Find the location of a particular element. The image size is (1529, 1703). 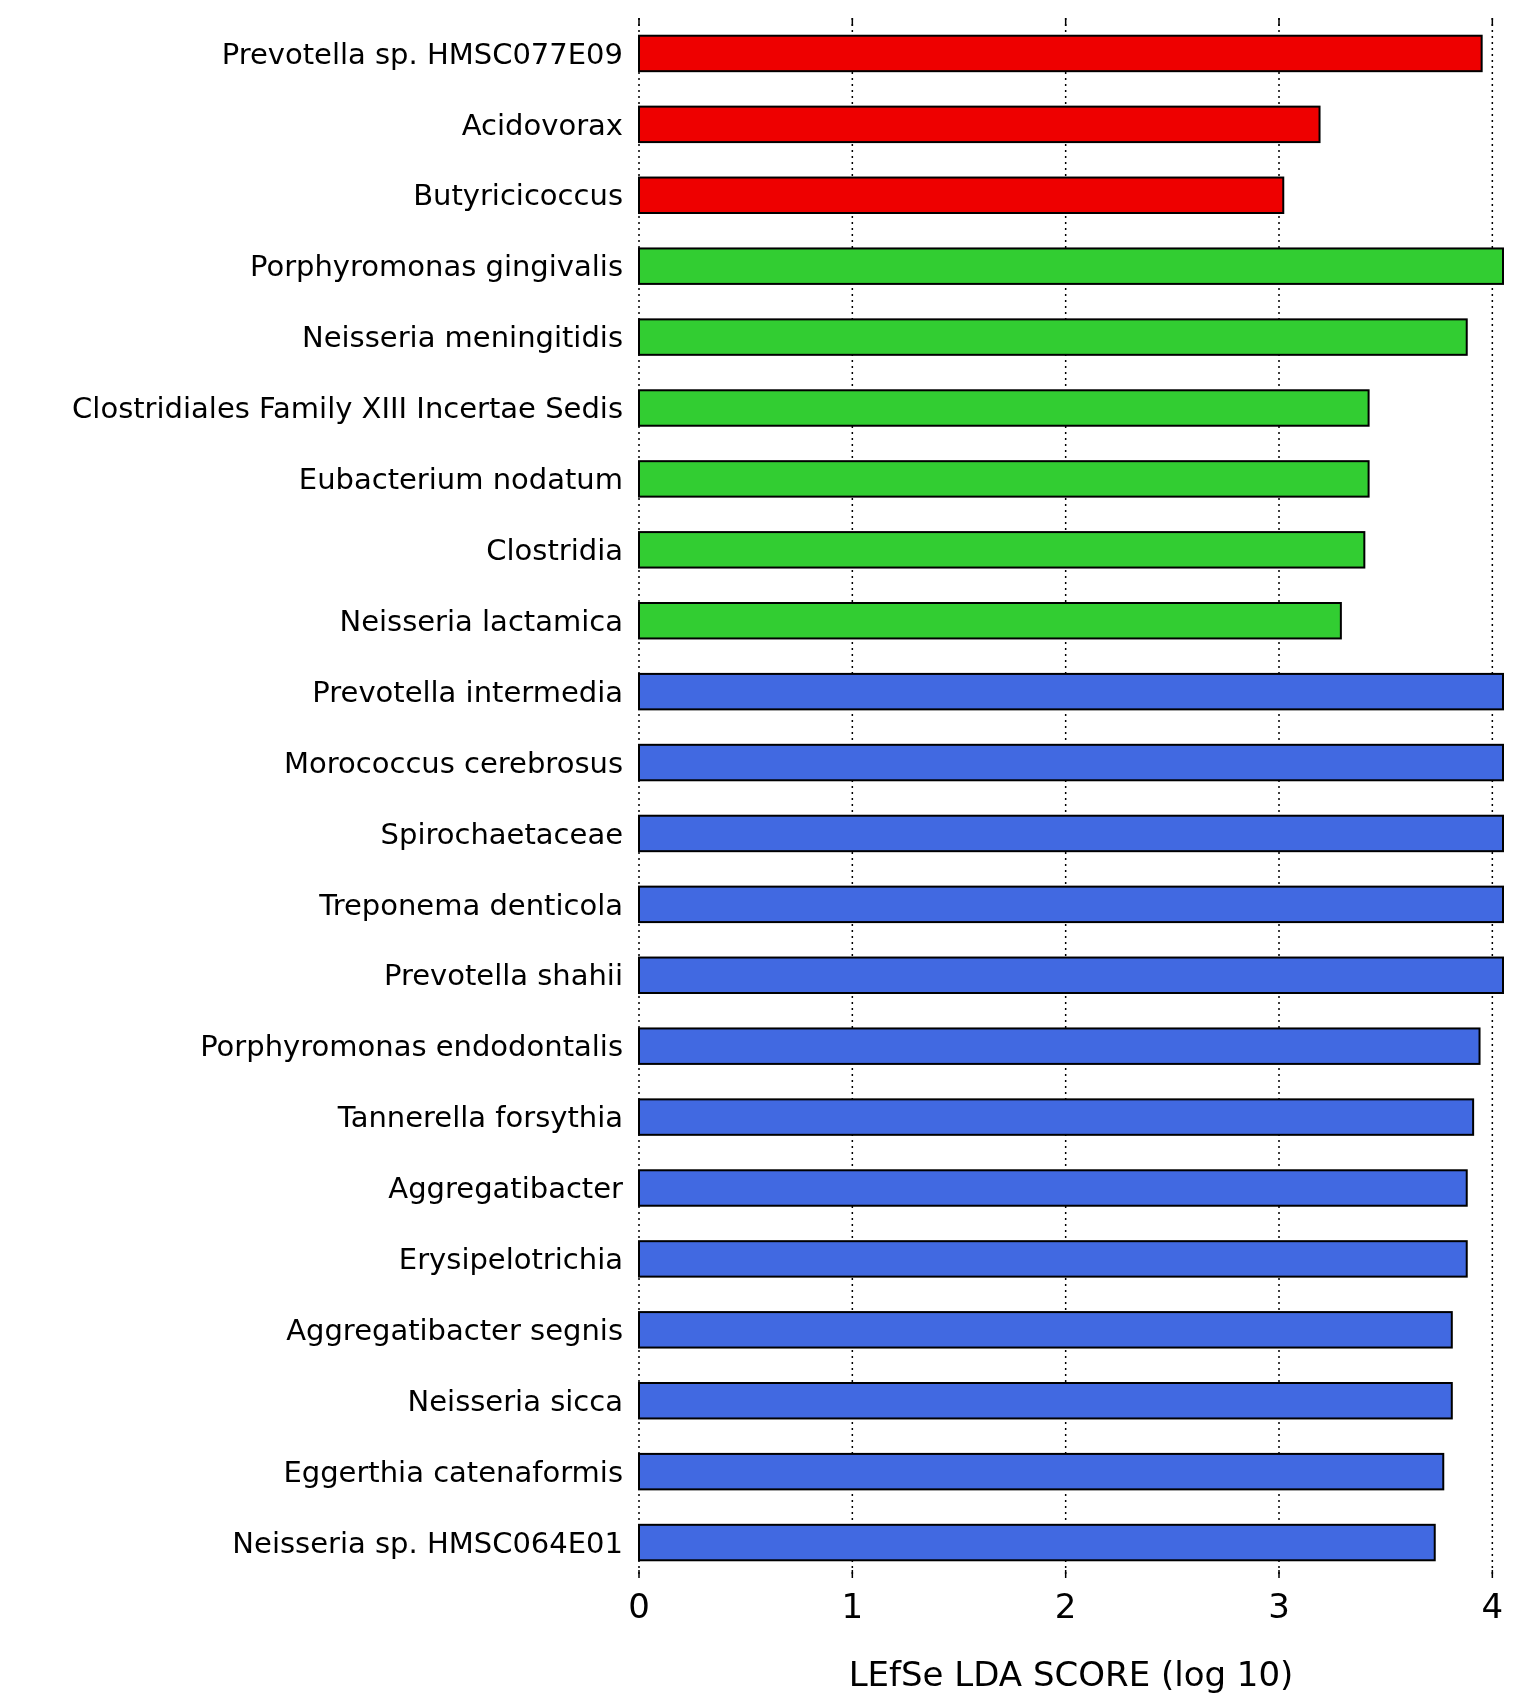

y-tick-label: Spirochaetaceae is located at coordinates (501, 833).